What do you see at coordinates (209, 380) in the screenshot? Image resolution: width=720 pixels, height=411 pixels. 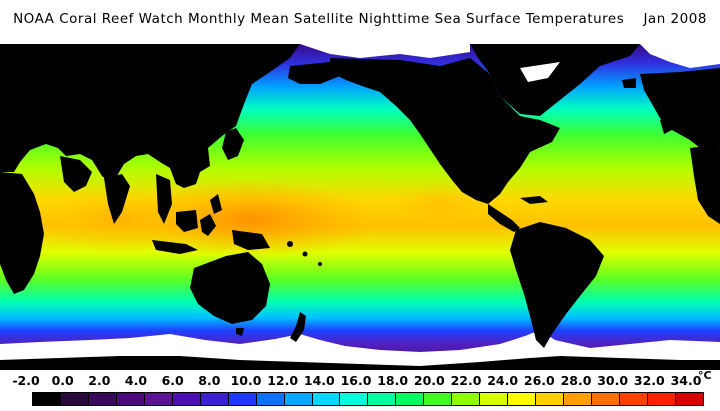 I see `colorbar-tick-label: 8.0` at bounding box center [209, 380].